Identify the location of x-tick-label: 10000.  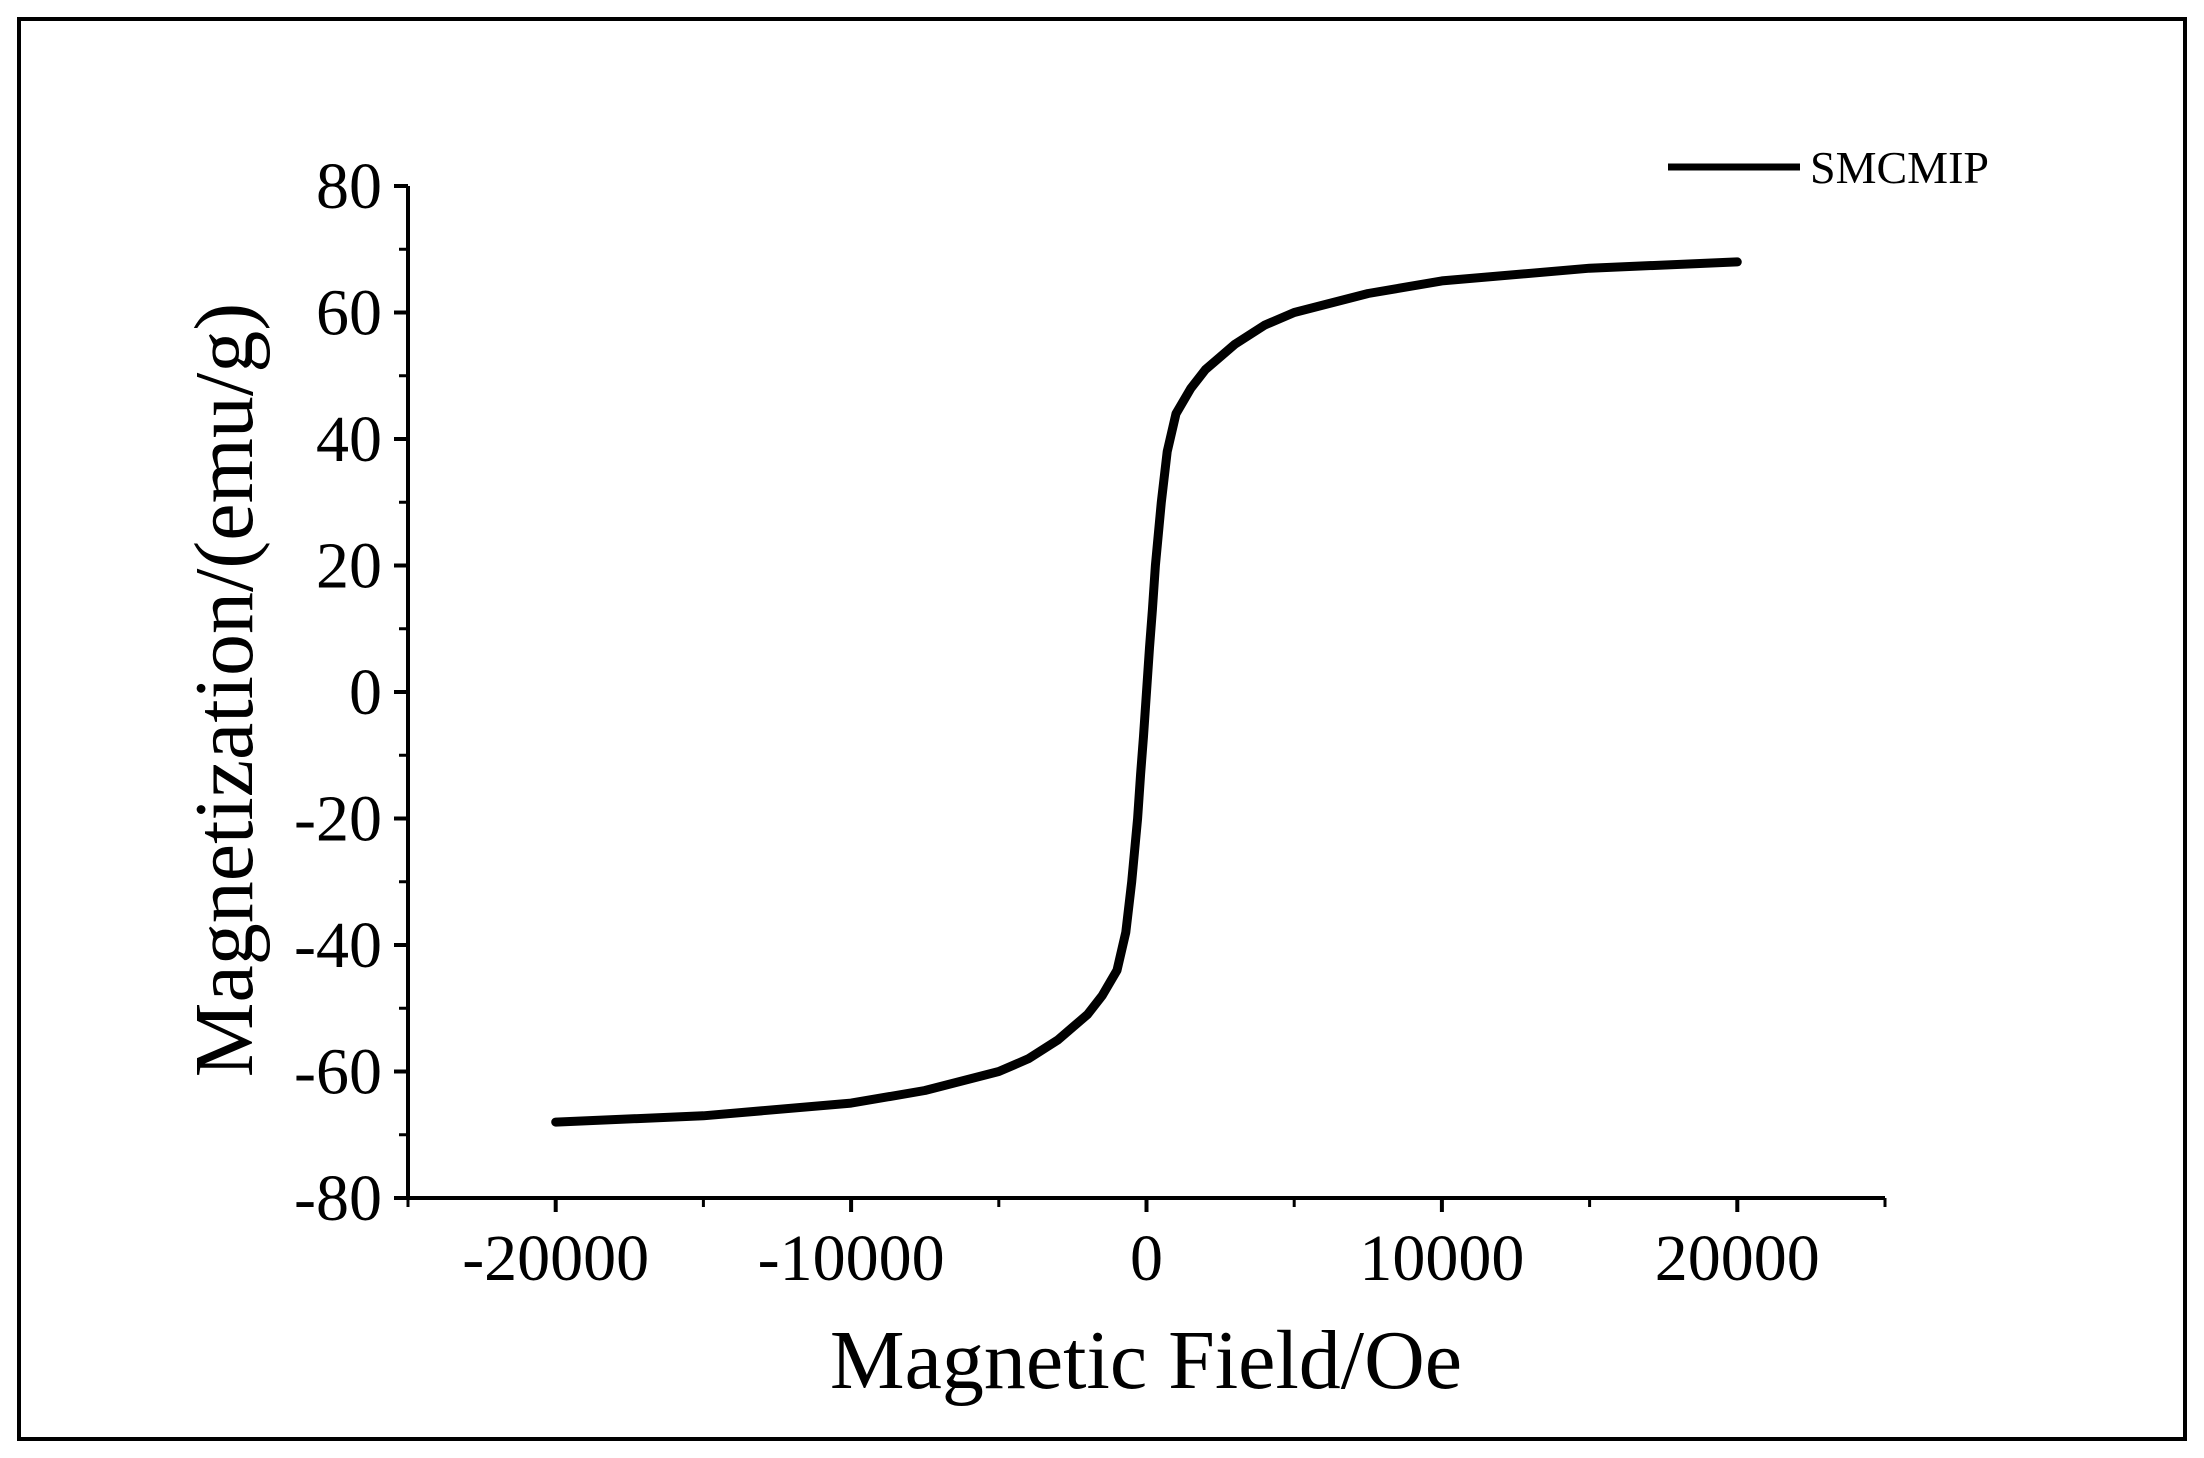
(1441, 1258).